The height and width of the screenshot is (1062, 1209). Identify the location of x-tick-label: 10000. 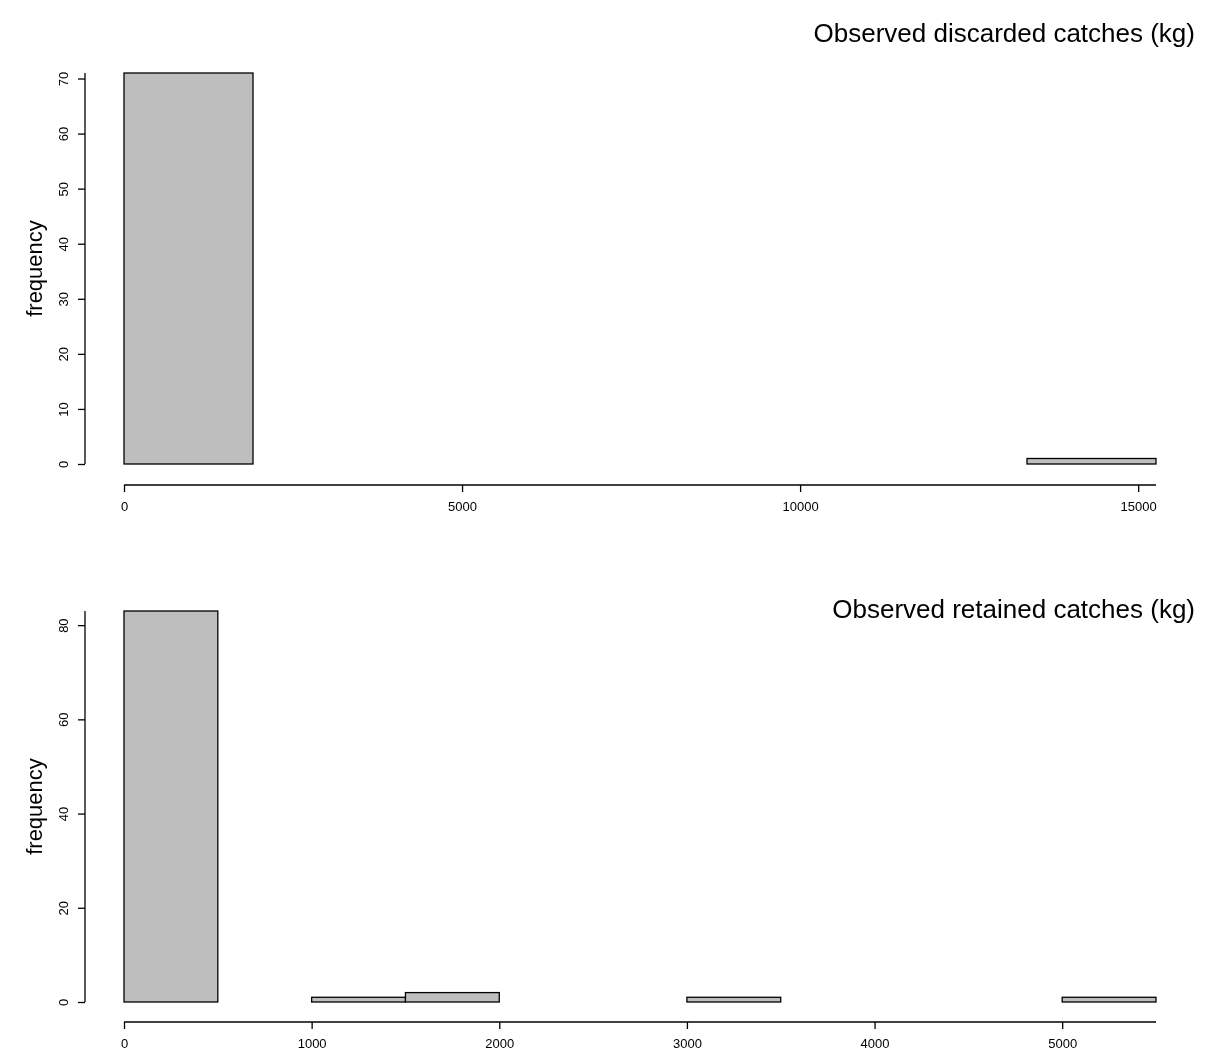
(800, 507).